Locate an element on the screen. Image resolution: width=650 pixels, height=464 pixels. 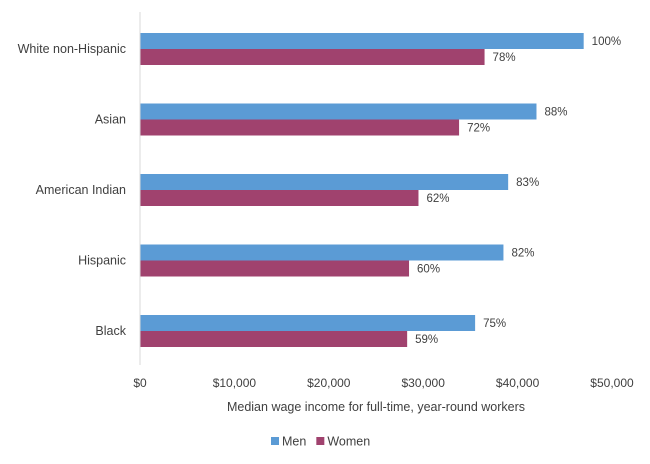
data-label-women-0: 78% is located at coordinates (504, 58).